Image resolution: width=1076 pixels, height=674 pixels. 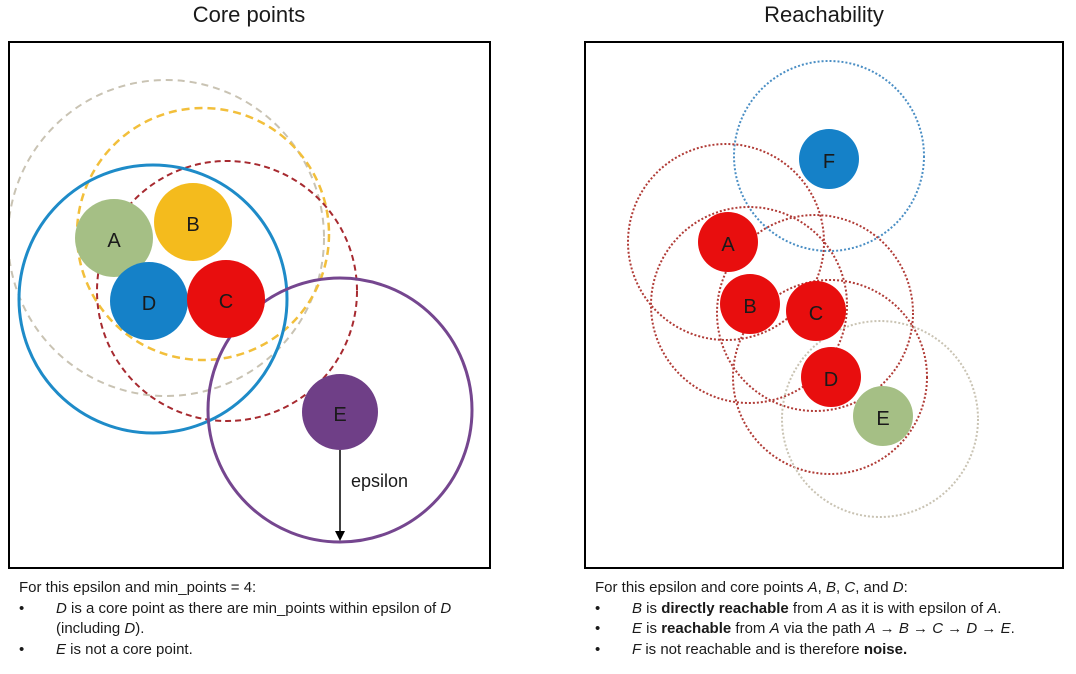 I want to click on caption-text-run: :, so click(x=905, y=587).